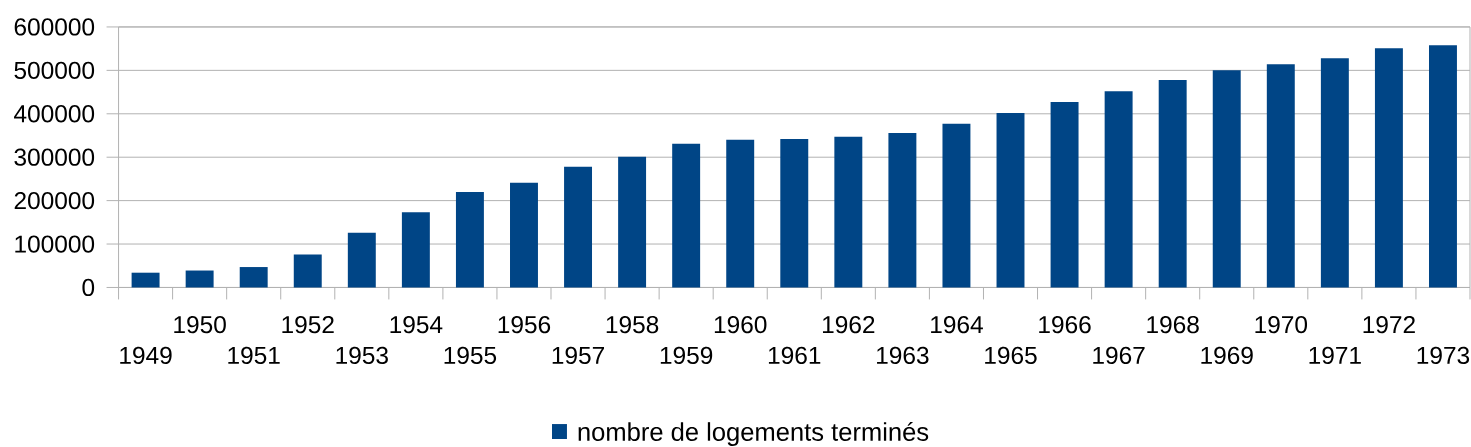 This screenshot has width=1471, height=447. What do you see at coordinates (1119, 355) in the screenshot?
I see `x-tick-label: 1967` at bounding box center [1119, 355].